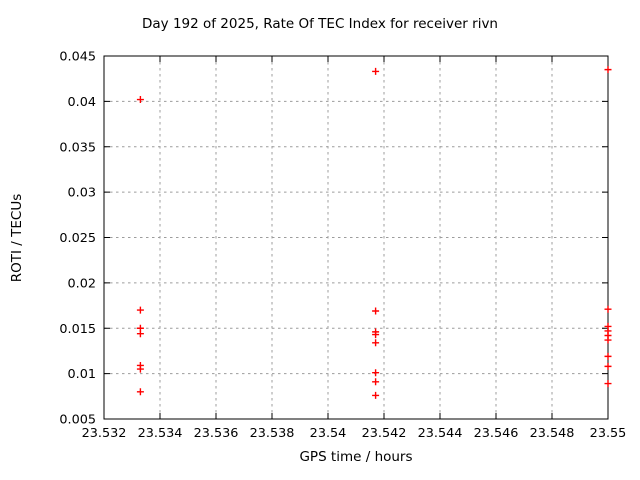  Describe the element at coordinates (356, 457) in the screenshot. I see `x-axis-label: GPS time / hours` at that location.